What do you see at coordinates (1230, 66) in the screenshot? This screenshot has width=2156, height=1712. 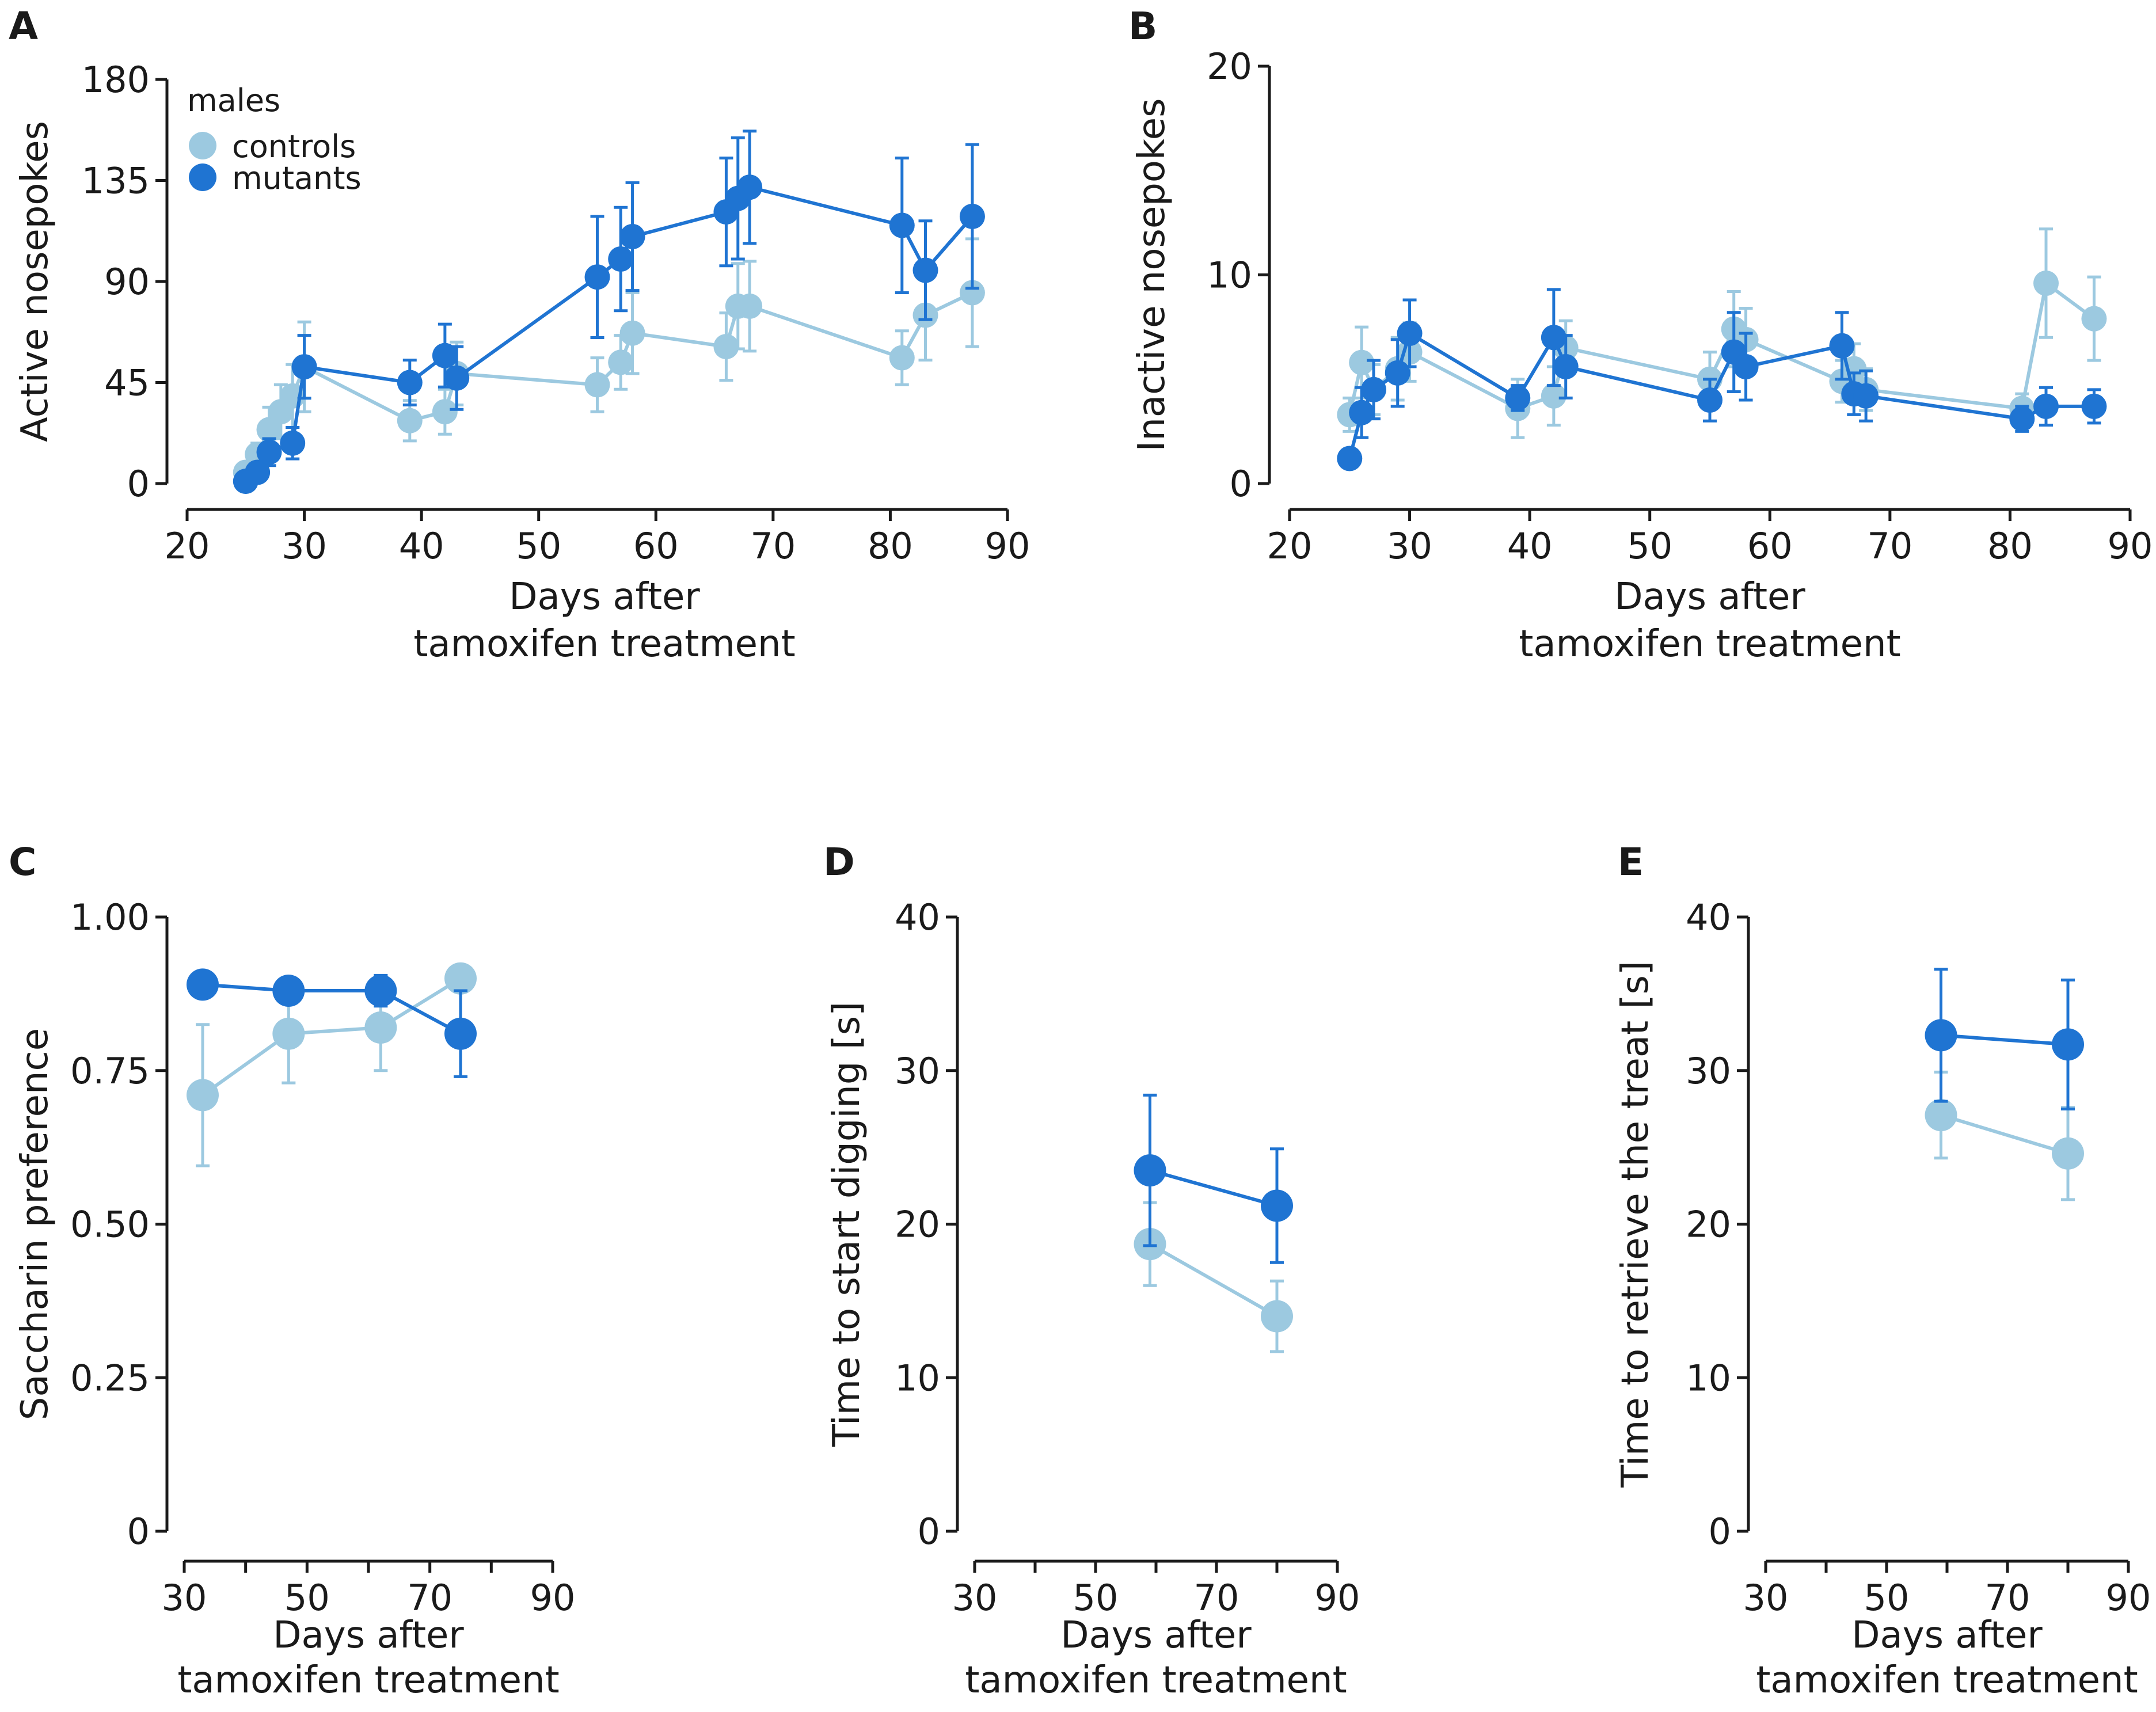 I see `y-tick-label: 20` at bounding box center [1230, 66].